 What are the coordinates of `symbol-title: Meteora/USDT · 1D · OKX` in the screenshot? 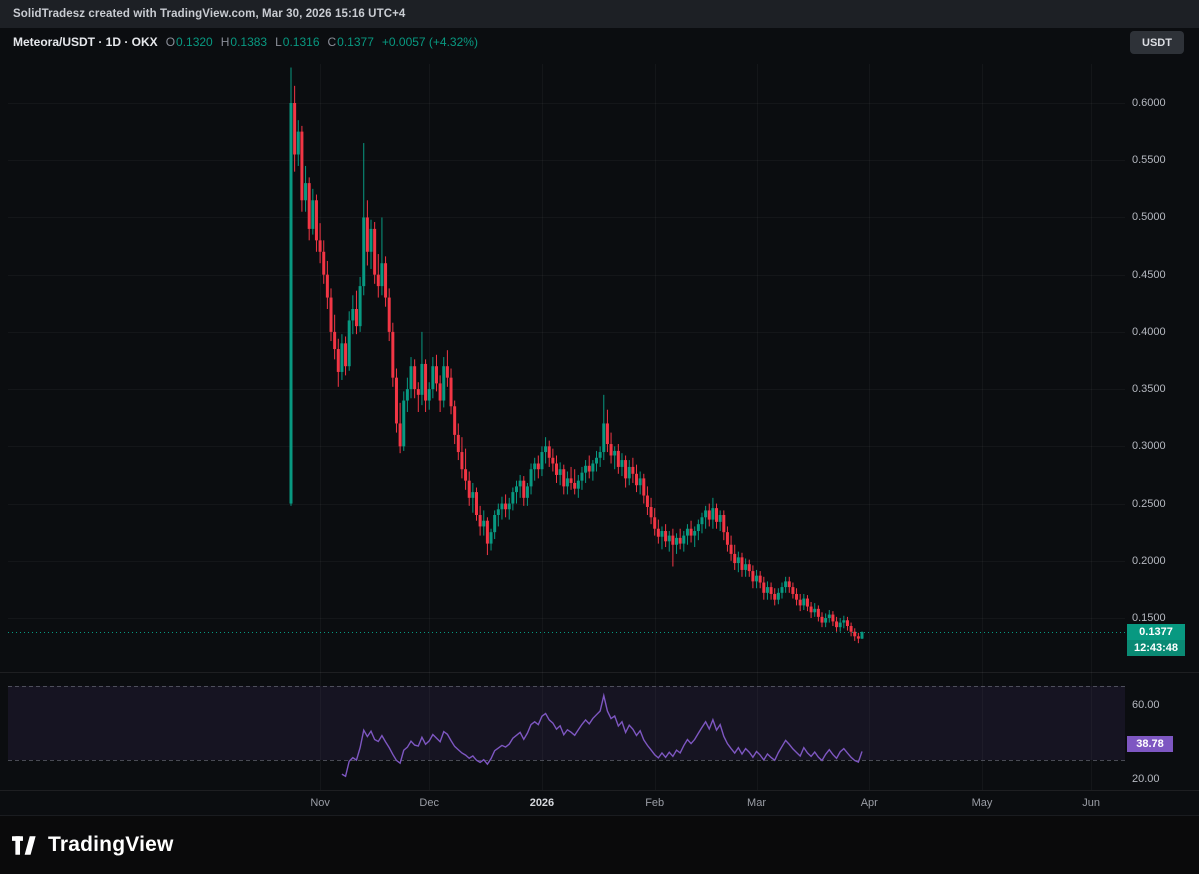 It's located at (85, 42).